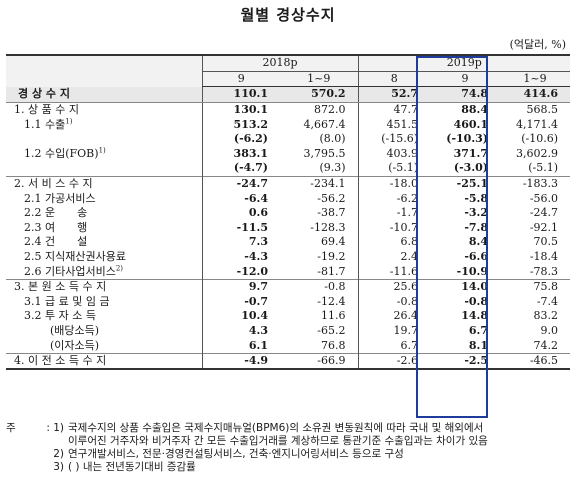 The width and height of the screenshot is (576, 488). What do you see at coordinates (465, 361) in the screenshot?
I see `table-cell: -2.5` at bounding box center [465, 361].